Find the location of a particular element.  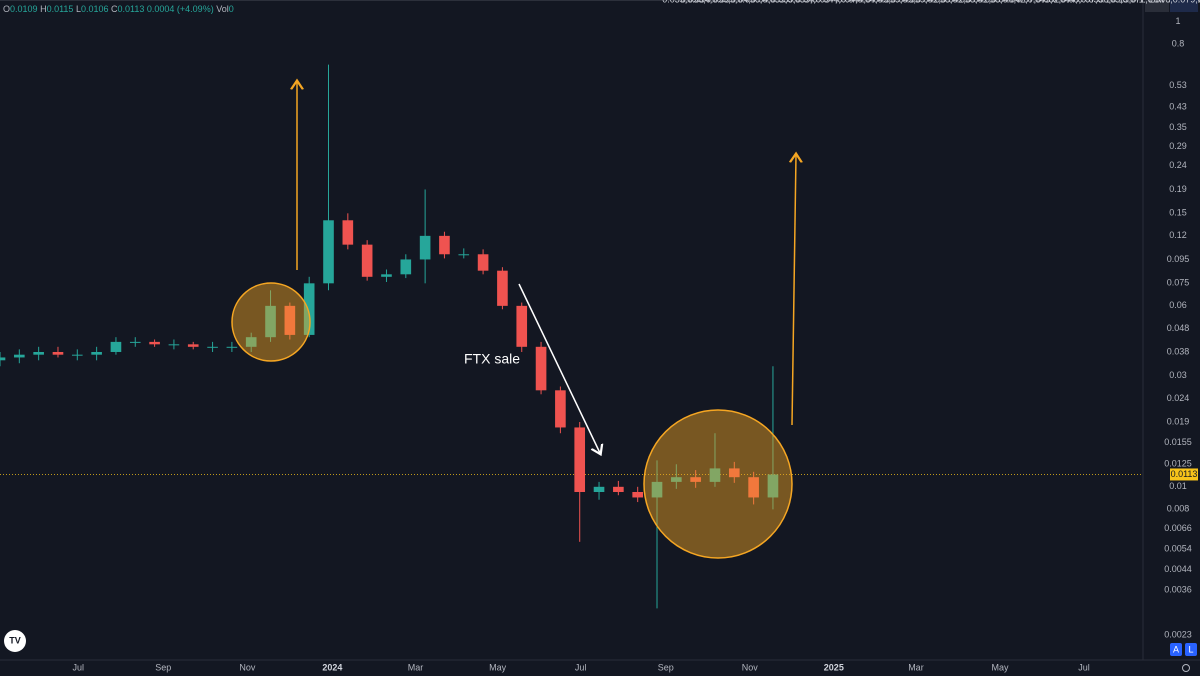

annotation: FTX sale is located at coordinates (492, 359).